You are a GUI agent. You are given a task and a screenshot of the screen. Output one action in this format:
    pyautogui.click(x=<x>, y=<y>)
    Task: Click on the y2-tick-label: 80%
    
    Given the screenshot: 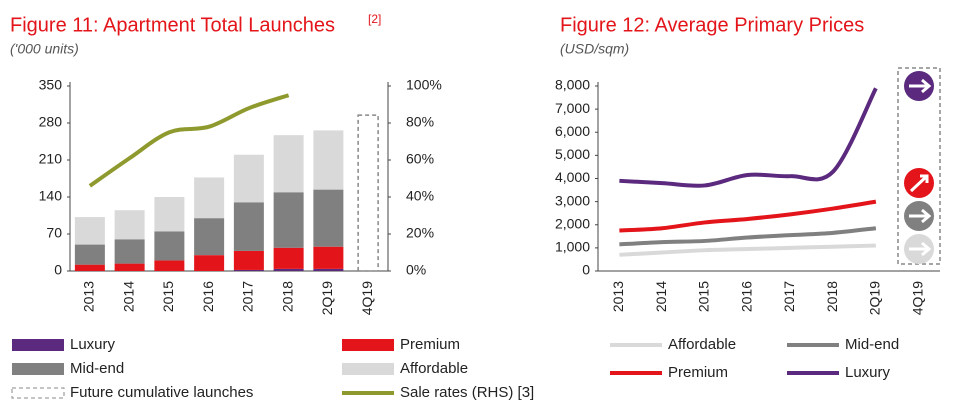 What is the action you would take?
    pyautogui.click(x=420, y=122)
    